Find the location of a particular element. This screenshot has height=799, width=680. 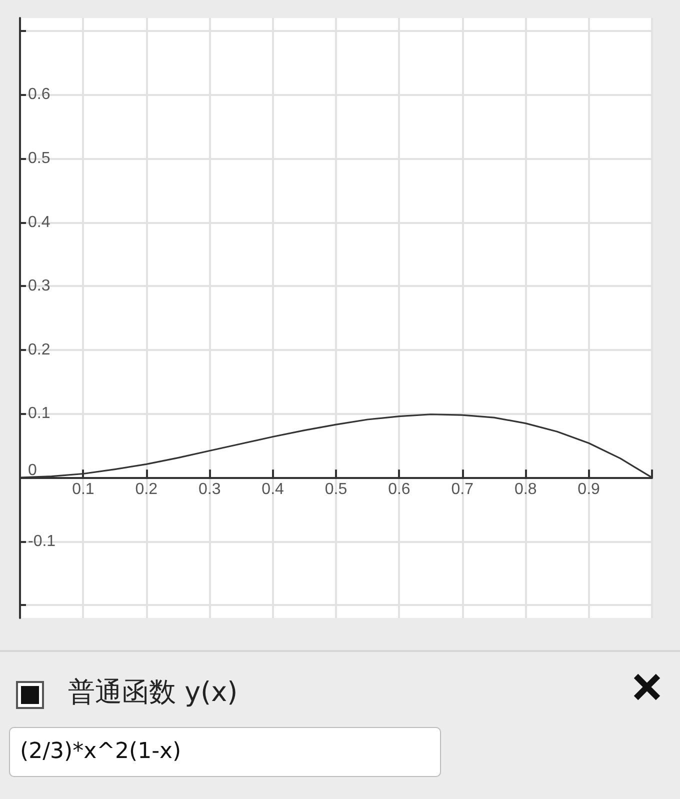

y-tick-label: 0.3 is located at coordinates (39, 286).